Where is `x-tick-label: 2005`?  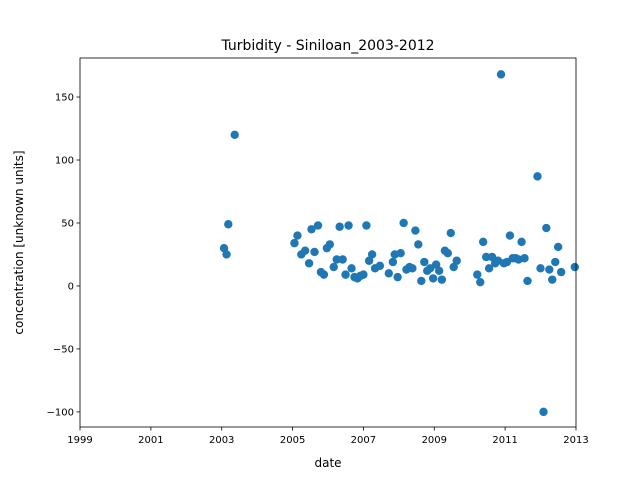
x-tick-label: 2005 is located at coordinates (292, 440).